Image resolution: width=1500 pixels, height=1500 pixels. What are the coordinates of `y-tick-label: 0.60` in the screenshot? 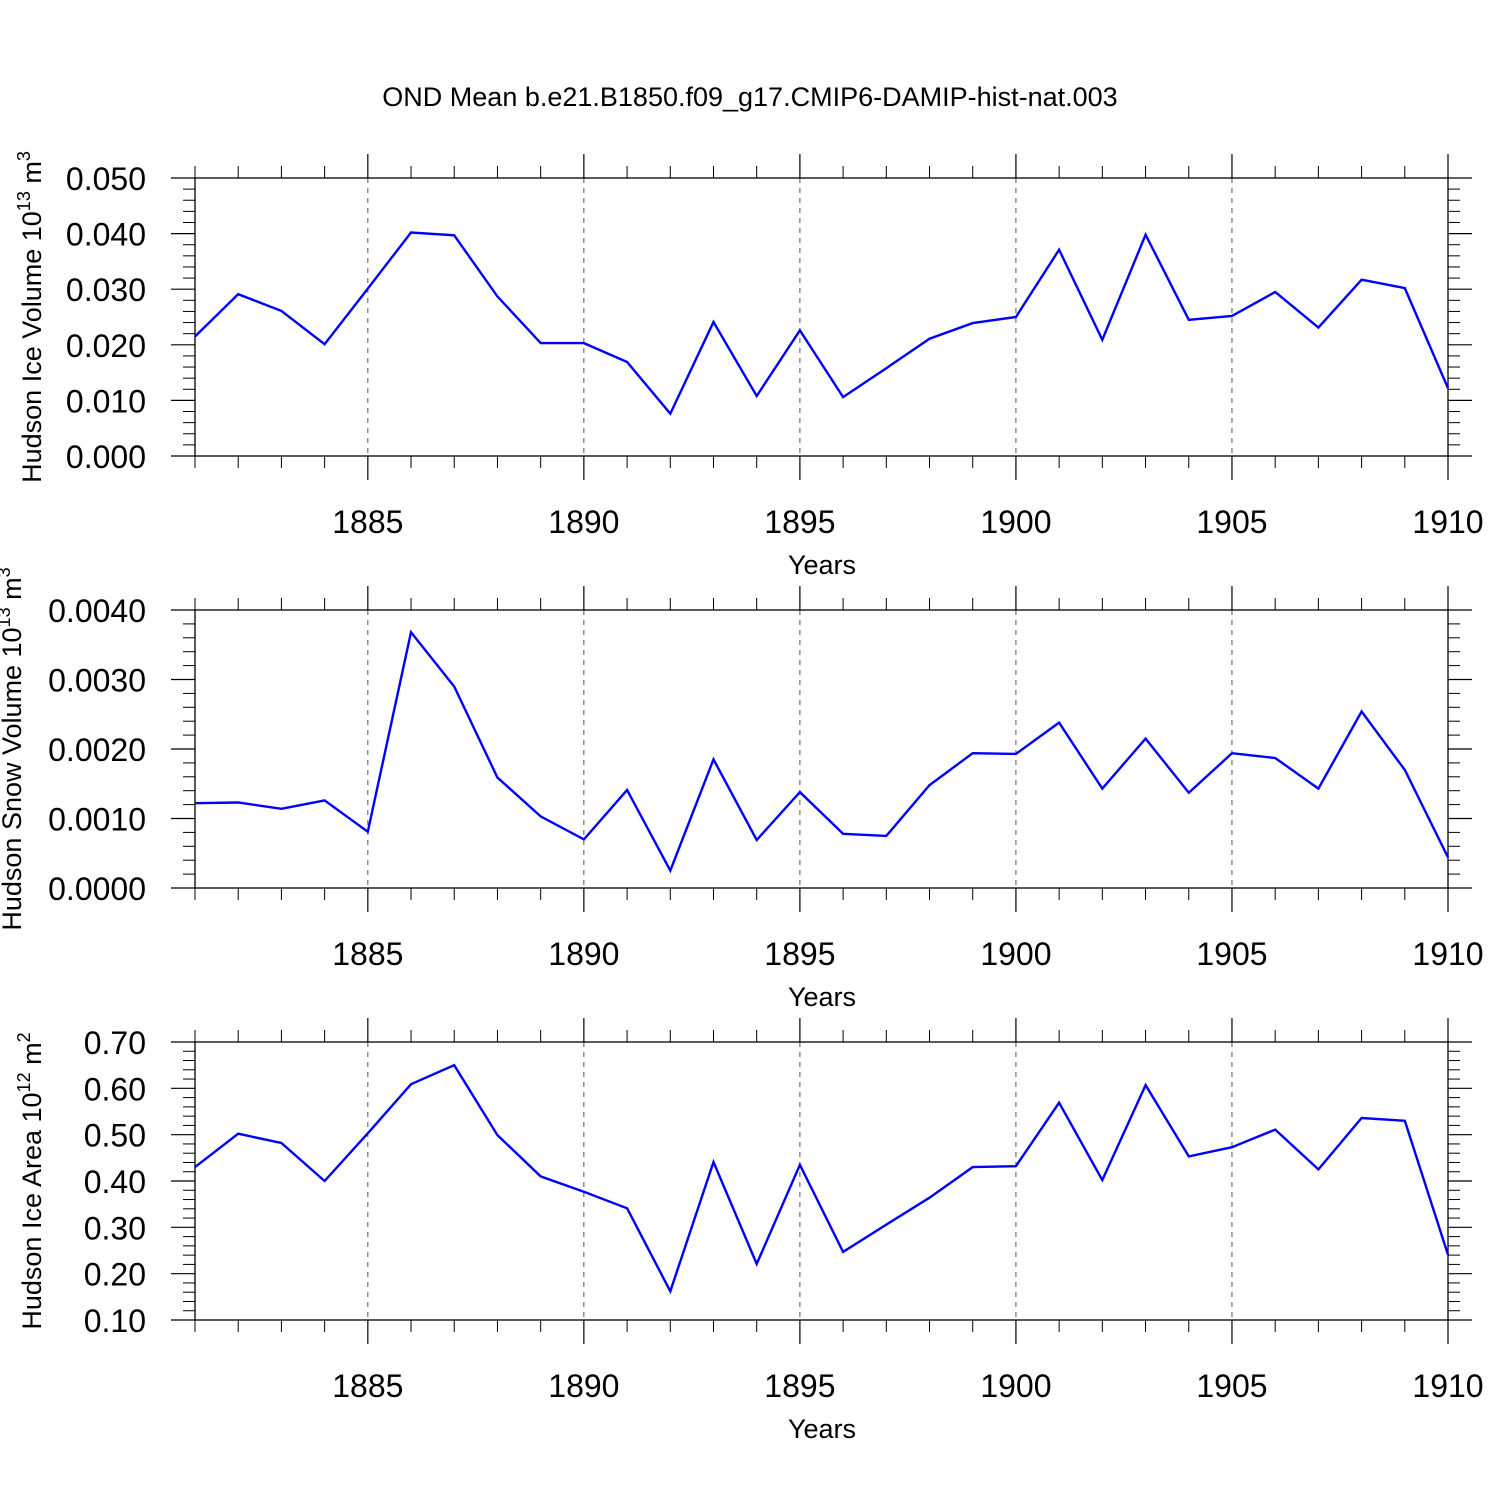 It's located at (115, 1089).